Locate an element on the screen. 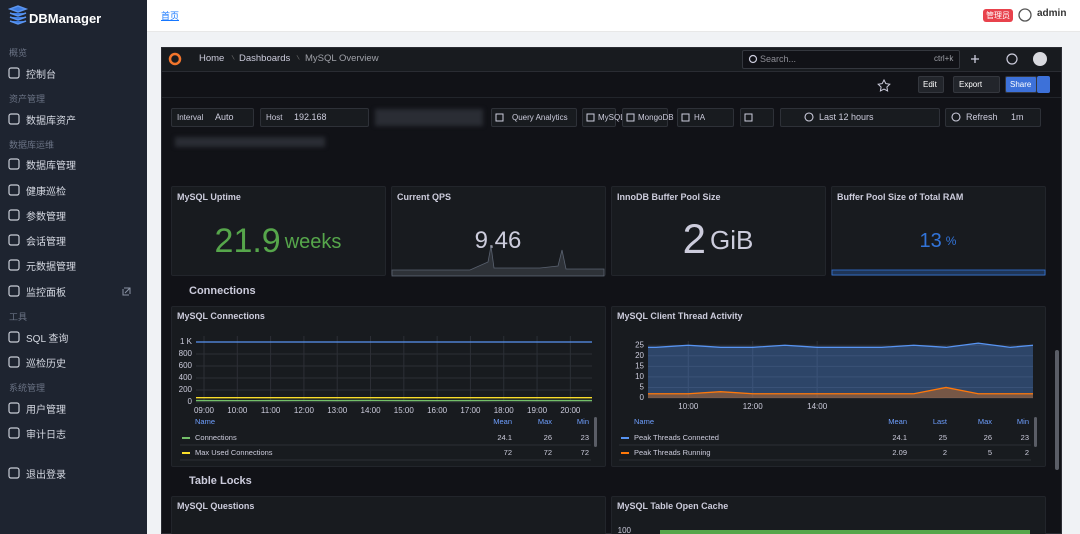 This screenshot has width=1080, height=534. section-heading: 资产管理 is located at coordinates (27, 99).